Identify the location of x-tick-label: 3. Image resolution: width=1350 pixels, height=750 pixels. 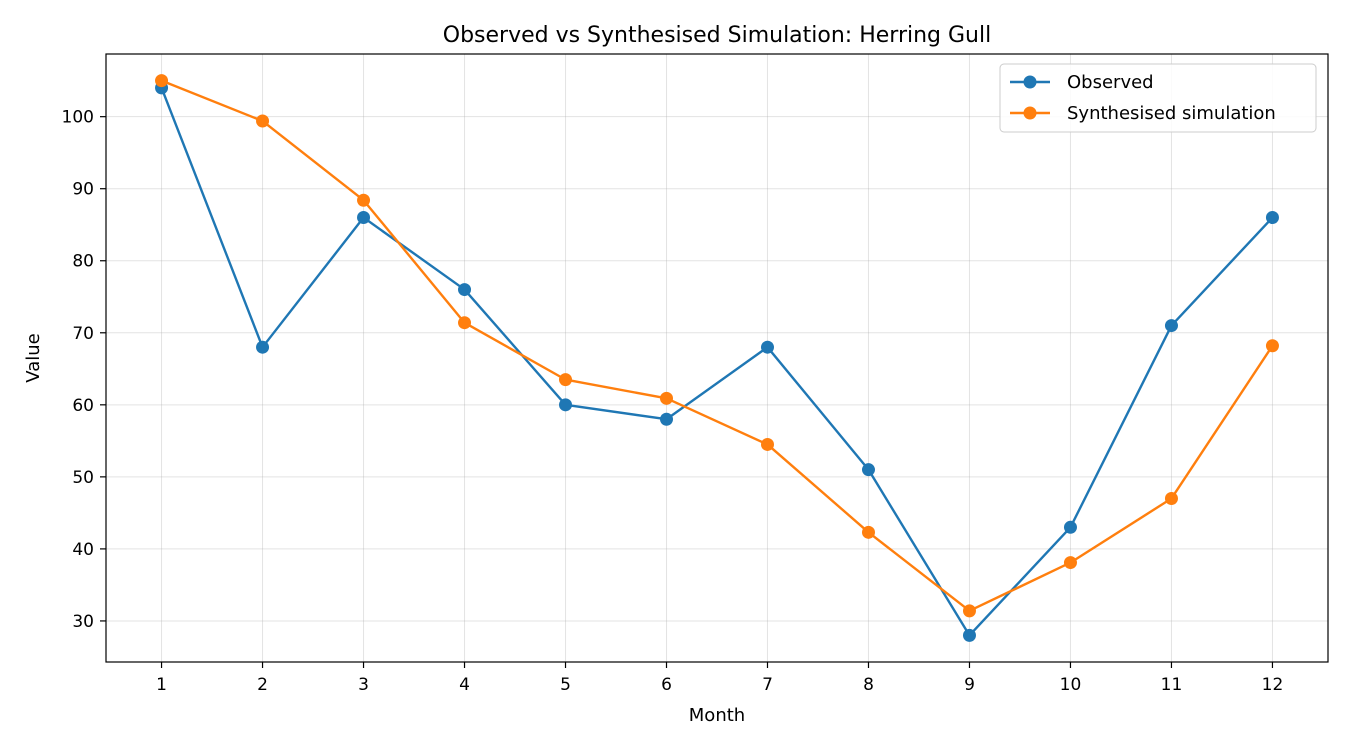
(363, 685).